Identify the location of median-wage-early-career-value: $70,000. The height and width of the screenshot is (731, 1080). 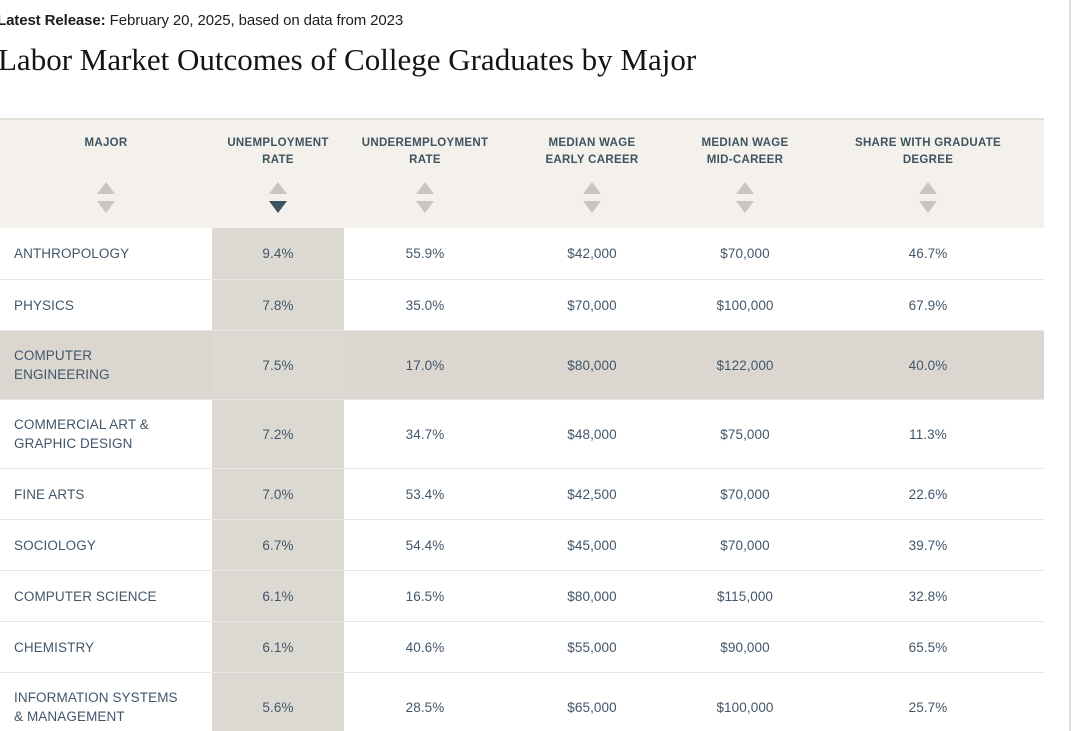
(592, 305).